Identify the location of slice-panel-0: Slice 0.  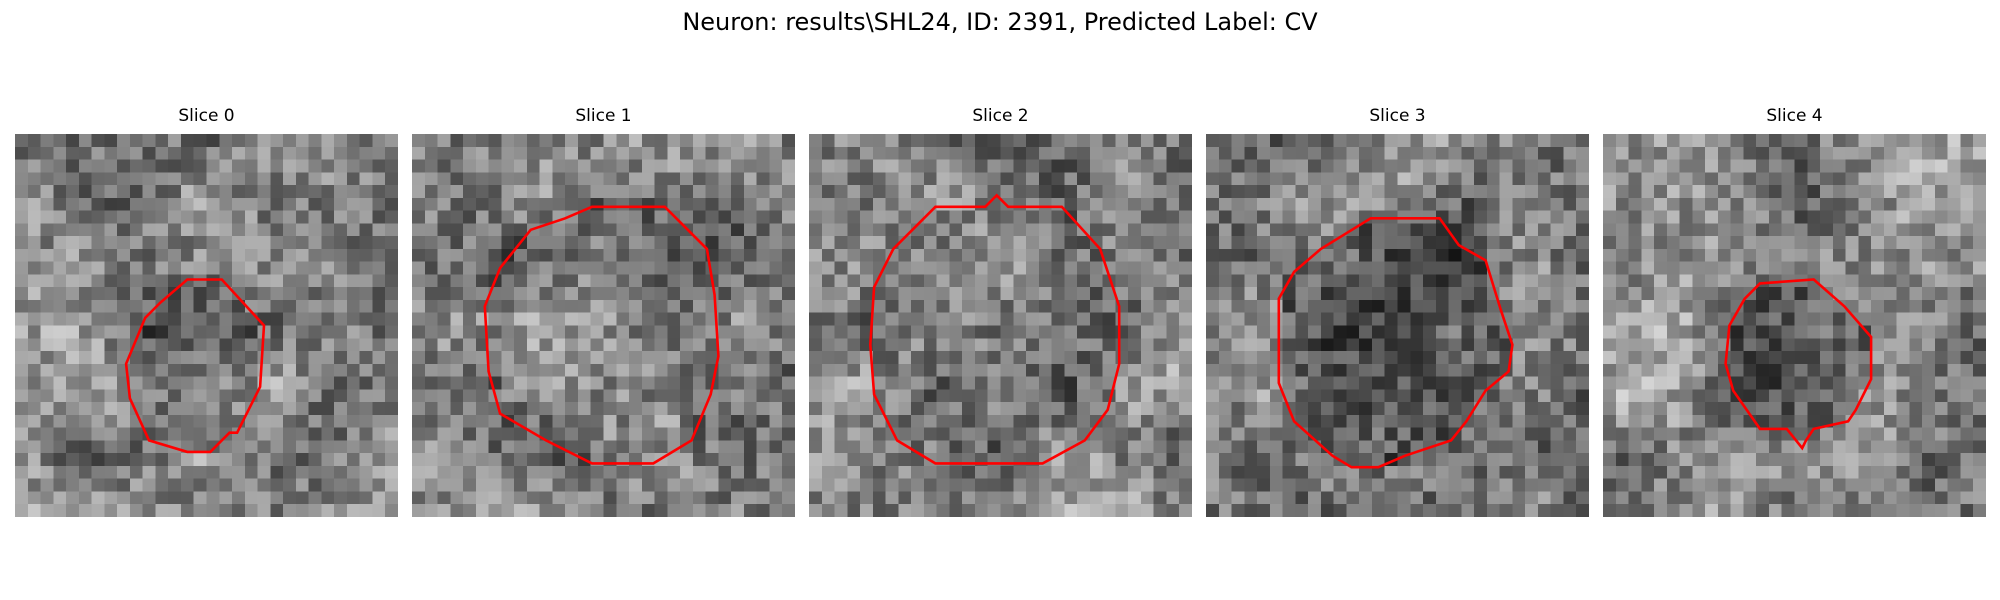
(206, 312).